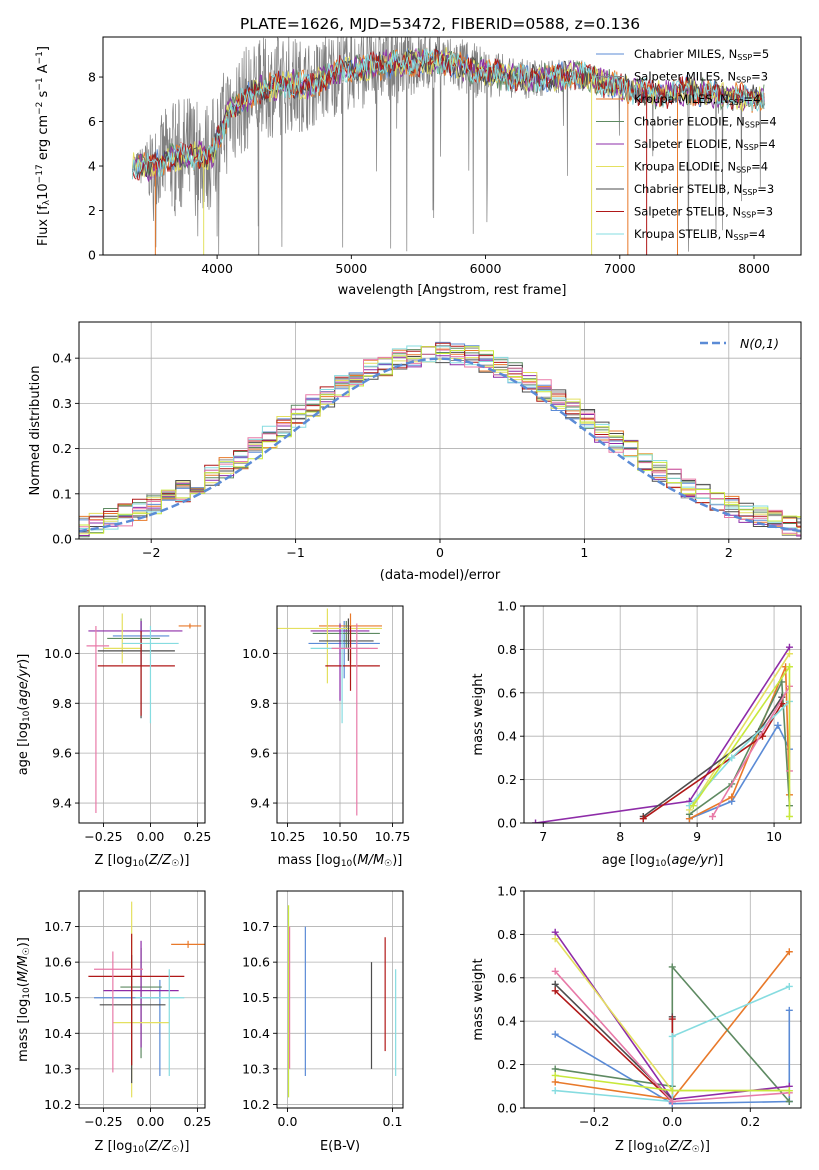 The width and height of the screenshot is (819, 1170). What do you see at coordinates (198, 1121) in the screenshot?
I see `x-tick-label: 0.25` at bounding box center [198, 1121].